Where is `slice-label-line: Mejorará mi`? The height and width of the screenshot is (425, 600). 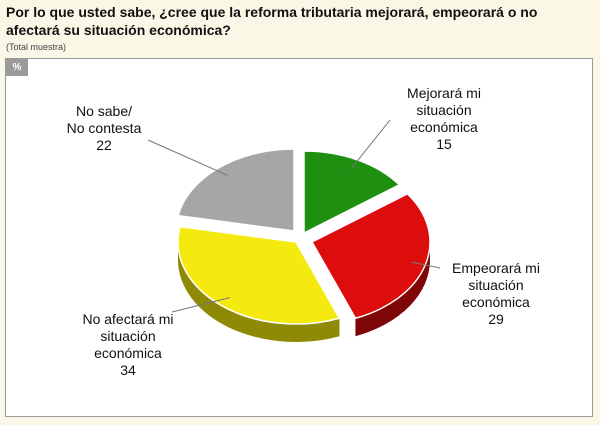
slice-label-line: Mejorará mi is located at coordinates (444, 93).